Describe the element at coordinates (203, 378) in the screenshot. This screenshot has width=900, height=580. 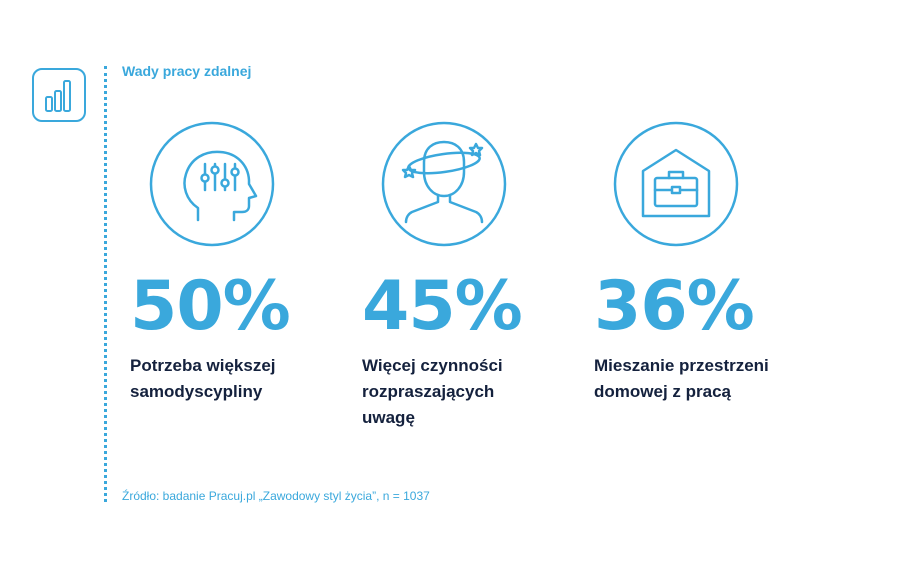
I see `stat-label: Potrzeba większej samodyscypliny` at that location.